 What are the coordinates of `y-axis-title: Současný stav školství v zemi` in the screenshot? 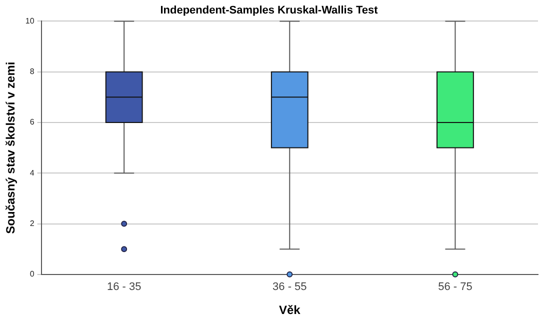 It's located at (11, 148).